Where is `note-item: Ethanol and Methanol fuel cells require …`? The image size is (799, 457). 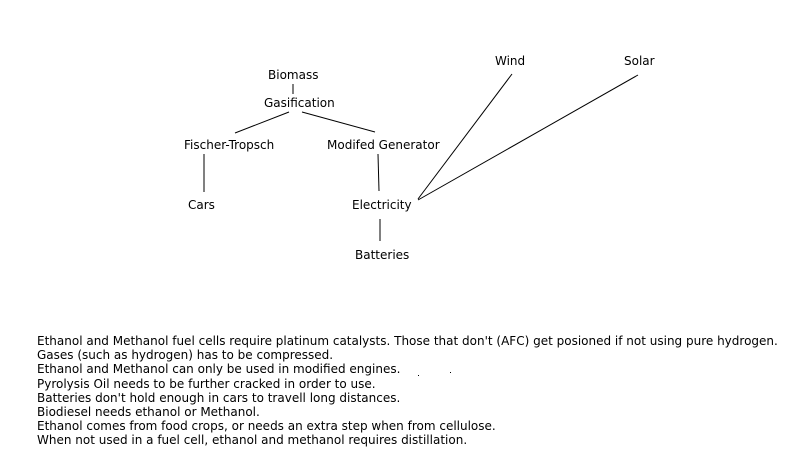 note-item: Ethanol and Methanol fuel cells require … is located at coordinates (407, 341).